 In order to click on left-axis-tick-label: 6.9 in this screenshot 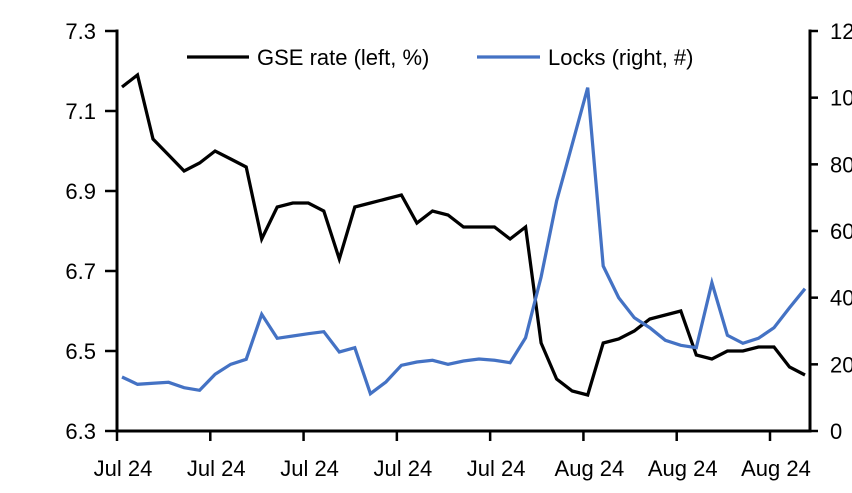, I will do `click(80, 191)`.